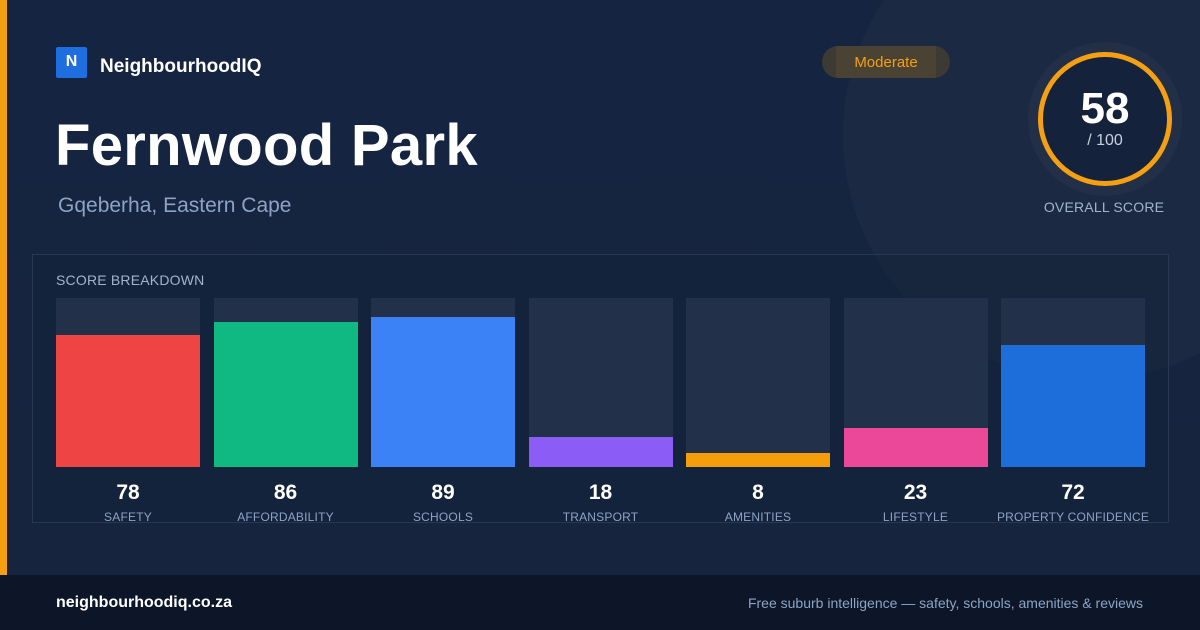 This screenshot has width=1200, height=630. Describe the element at coordinates (285, 517) in the screenshot. I see `bar-label: AFFORDABILITY` at that location.